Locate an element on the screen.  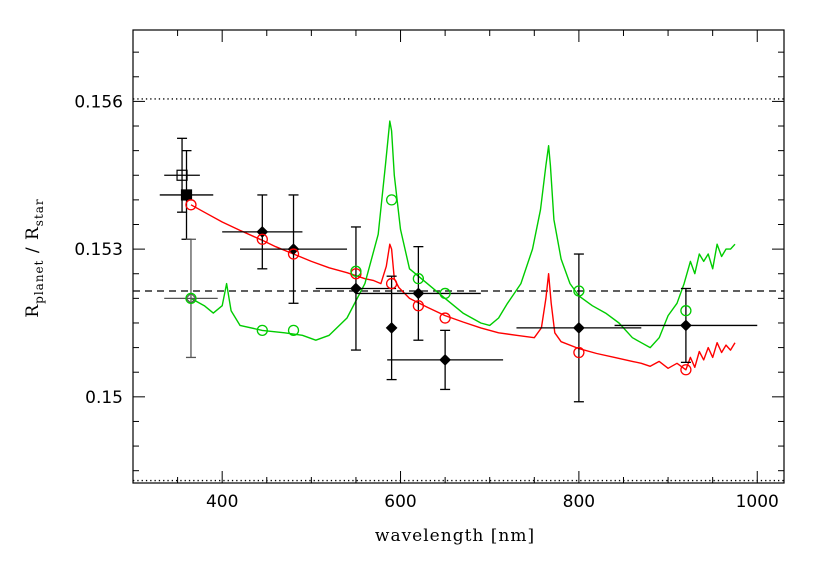
y-tick-label: 0.15 is located at coordinates (104, 398).